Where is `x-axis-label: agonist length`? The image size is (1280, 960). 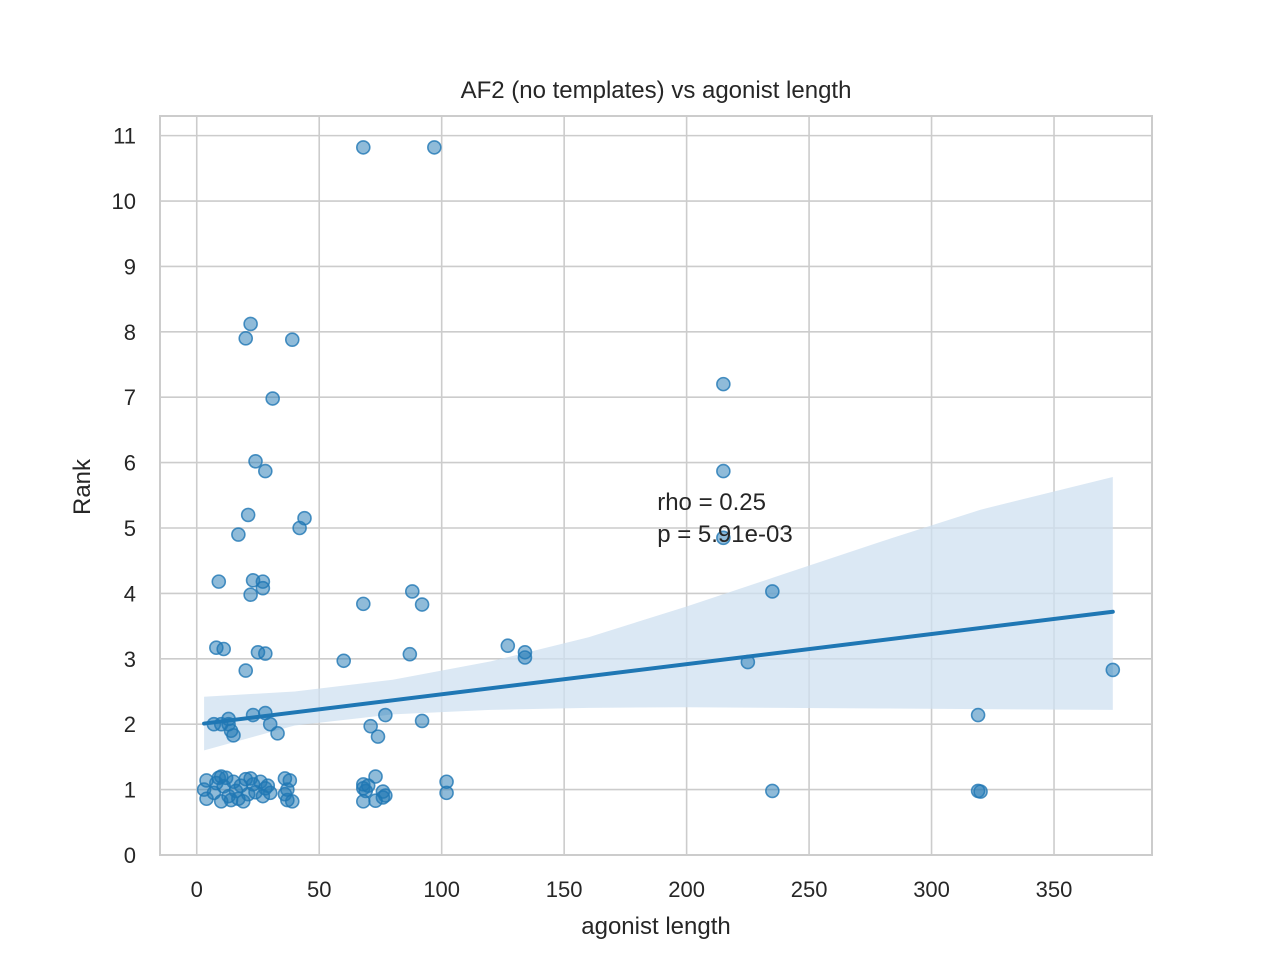 x-axis-label: agonist length is located at coordinates (655, 926).